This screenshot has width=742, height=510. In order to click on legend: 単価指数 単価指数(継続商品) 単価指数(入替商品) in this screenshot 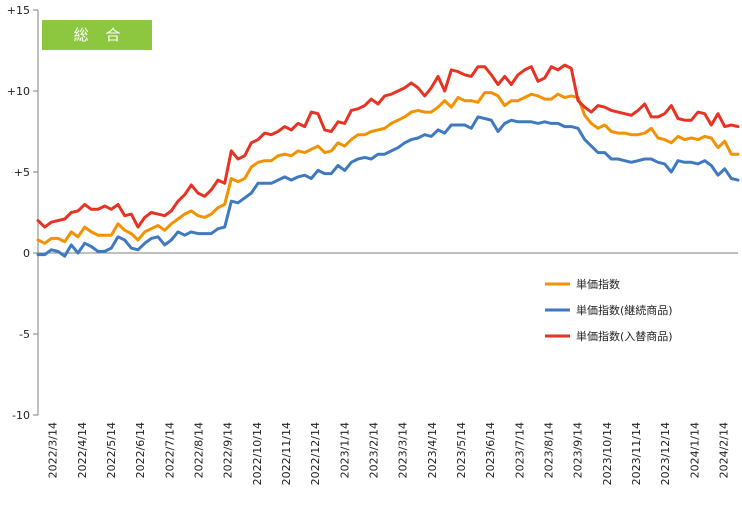, I will do `click(618, 310)`.